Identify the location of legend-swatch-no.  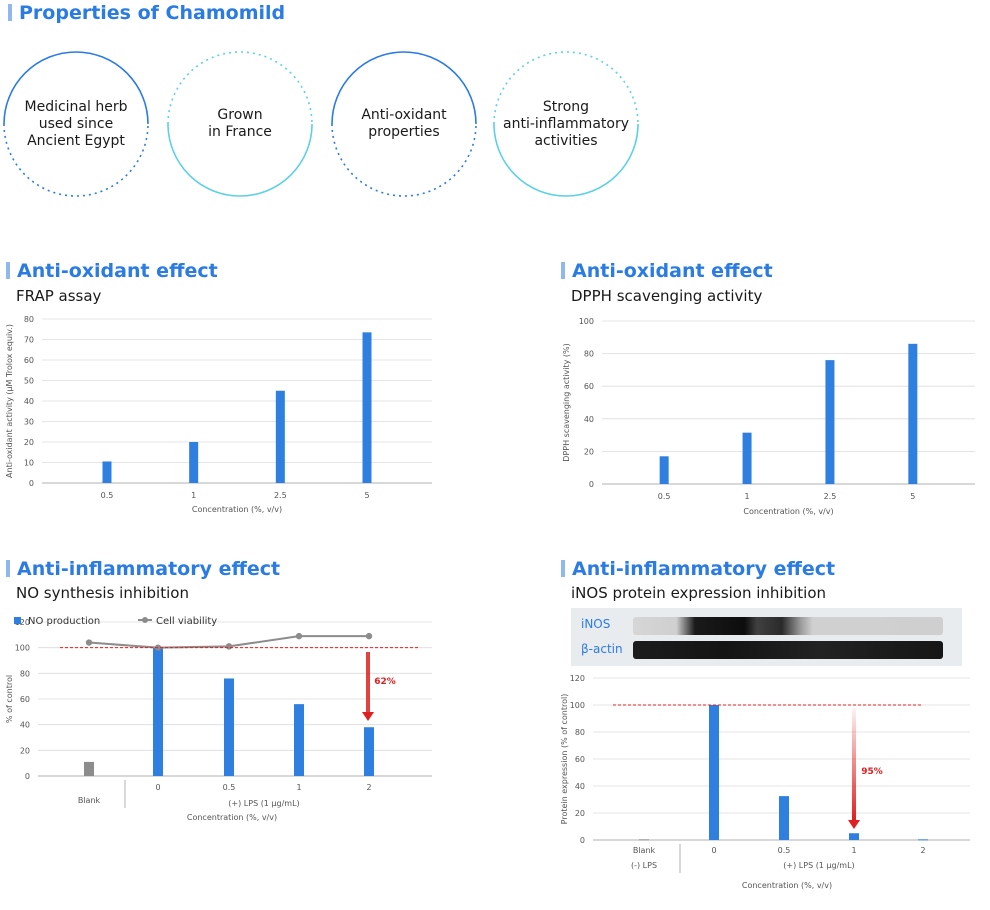
(17, 620).